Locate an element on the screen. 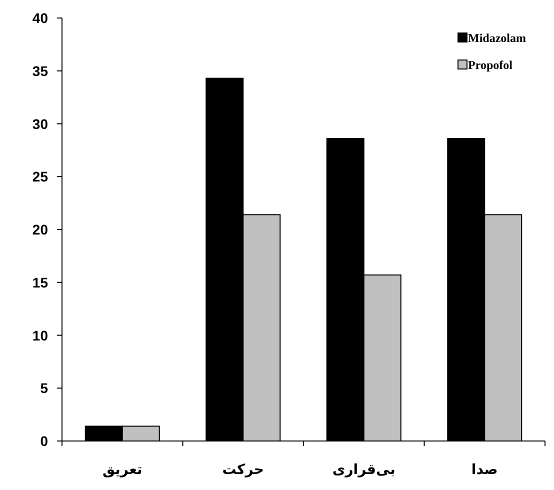  legend-label: Midazolam is located at coordinates (497, 38).